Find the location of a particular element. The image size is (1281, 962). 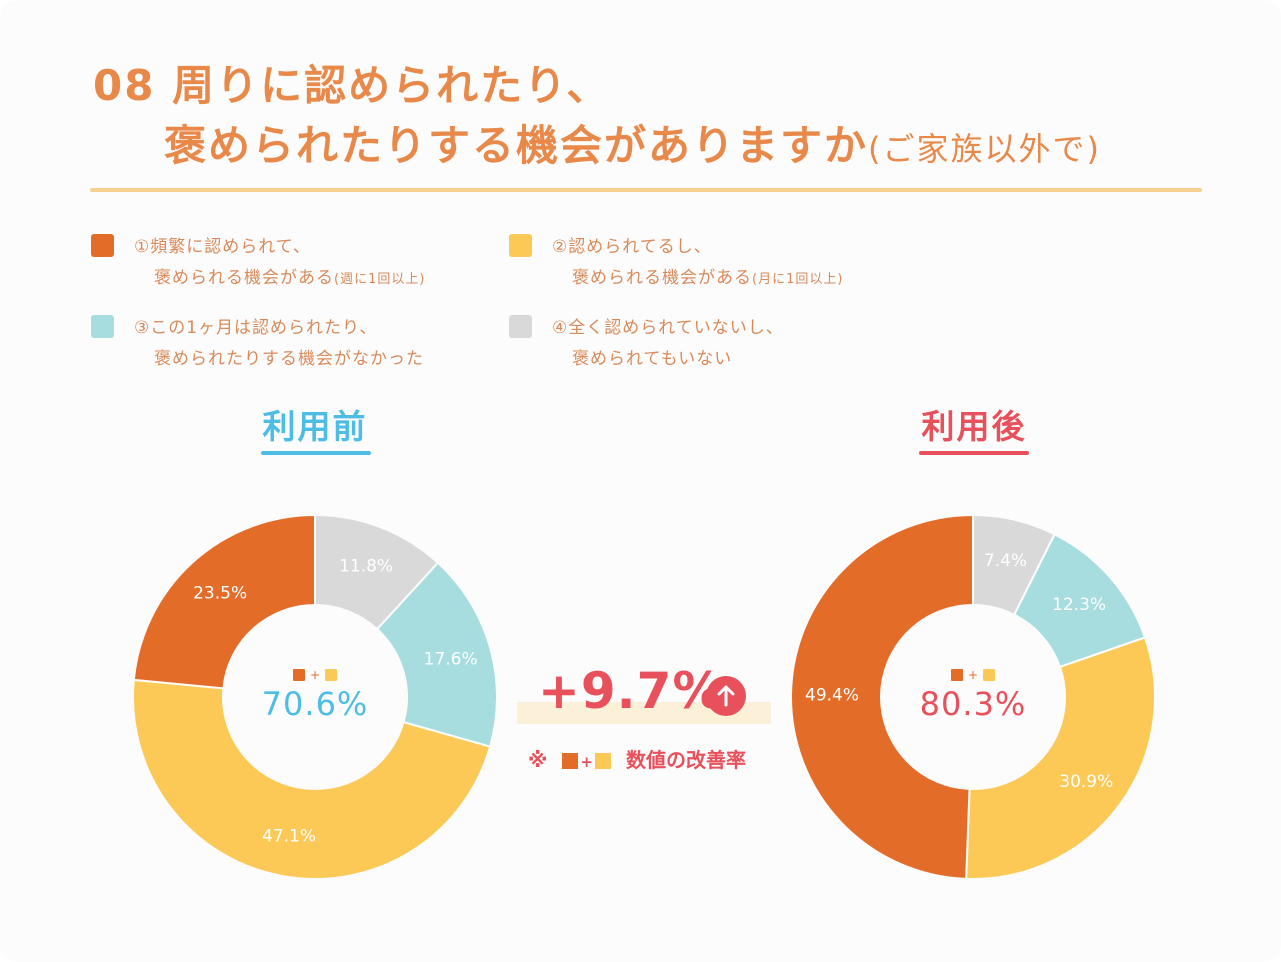

after-slice-label-1: 49.4% is located at coordinates (832, 695).